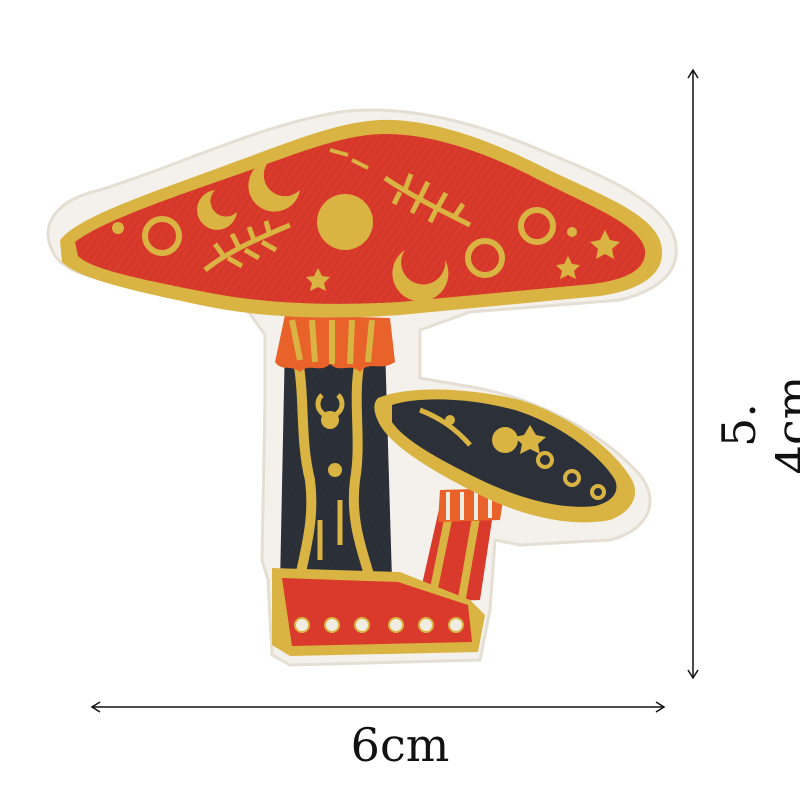  I want to click on crescent-moon-motif, so click(274, 186).